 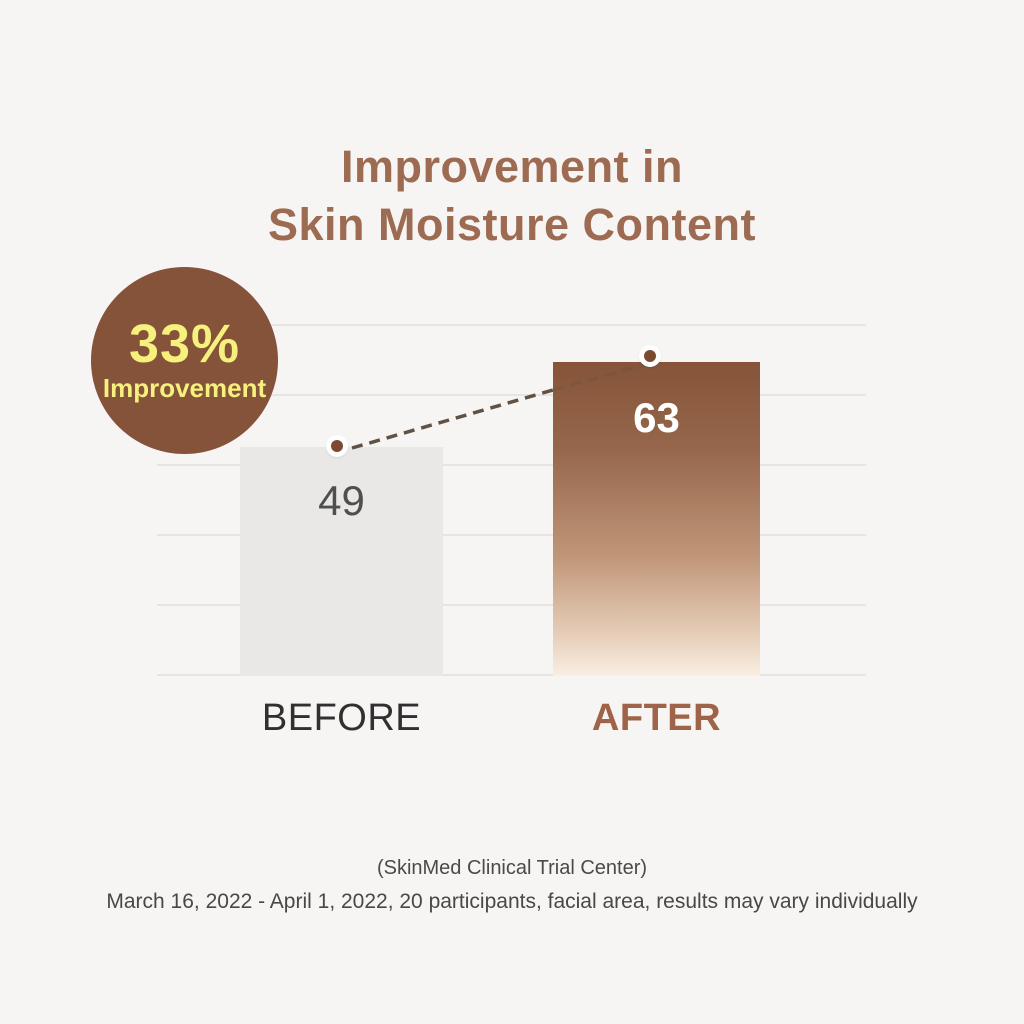 I want to click on data-point-dot-before, so click(x=337, y=446).